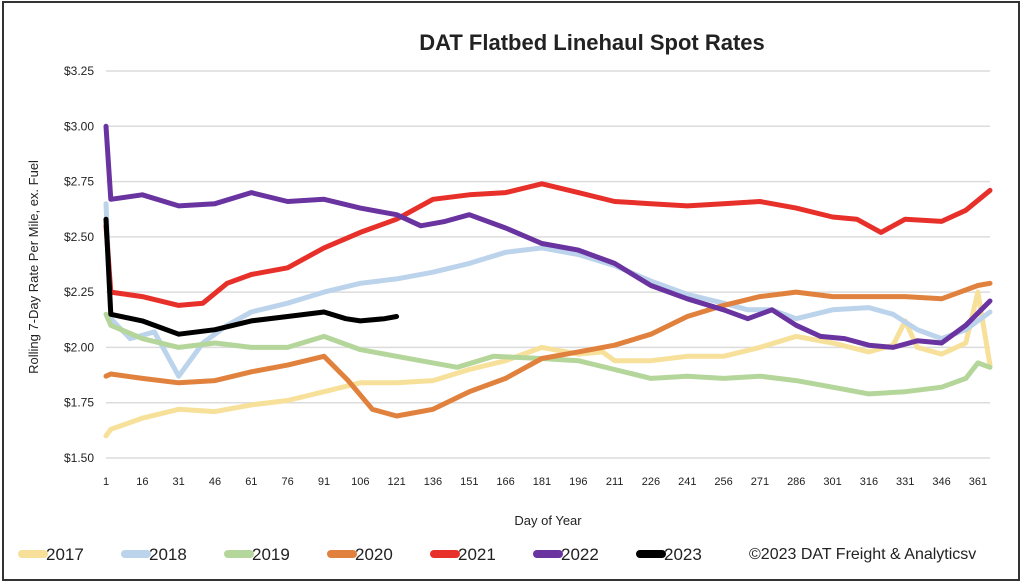  Describe the element at coordinates (580, 554) in the screenshot. I see `legend-label-2022: 2022` at that location.